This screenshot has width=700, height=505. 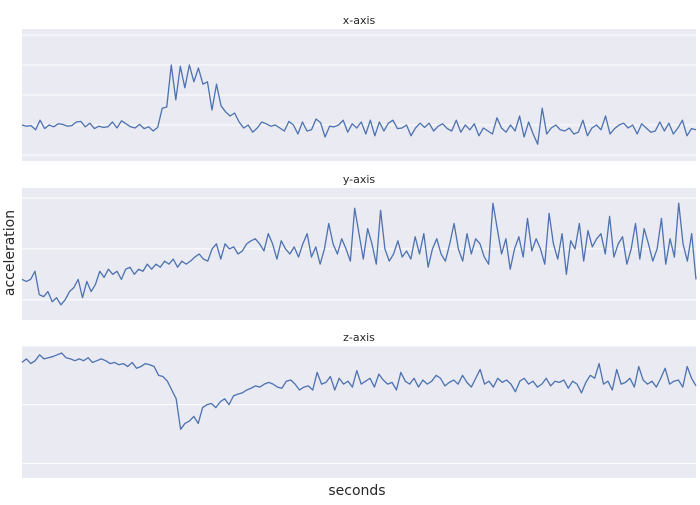 I want to click on x-axis-label: seconds, so click(x=356, y=491).